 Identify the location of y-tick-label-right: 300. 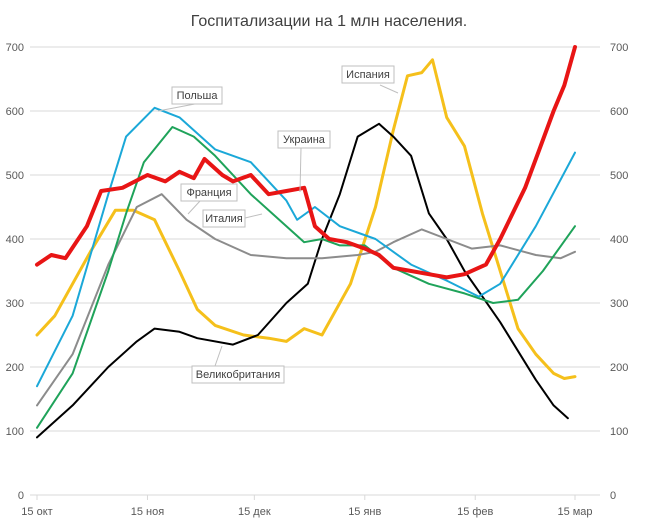
(619, 304).